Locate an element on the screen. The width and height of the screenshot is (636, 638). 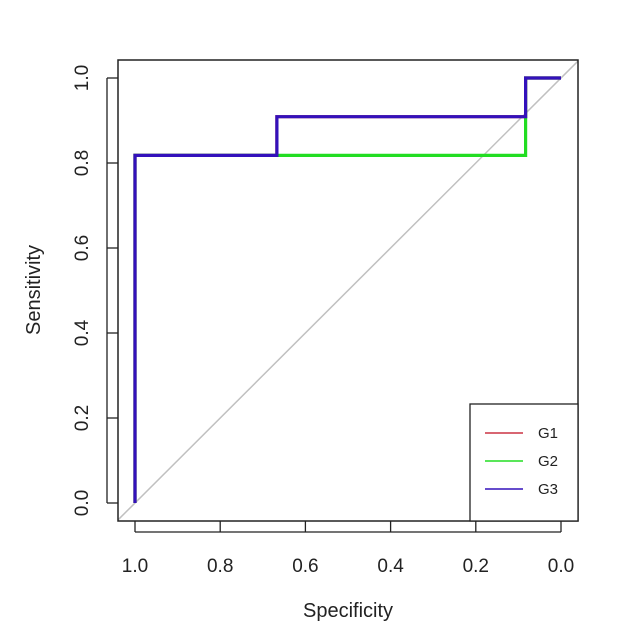
x-tick-label: 0.2 is located at coordinates (476, 566).